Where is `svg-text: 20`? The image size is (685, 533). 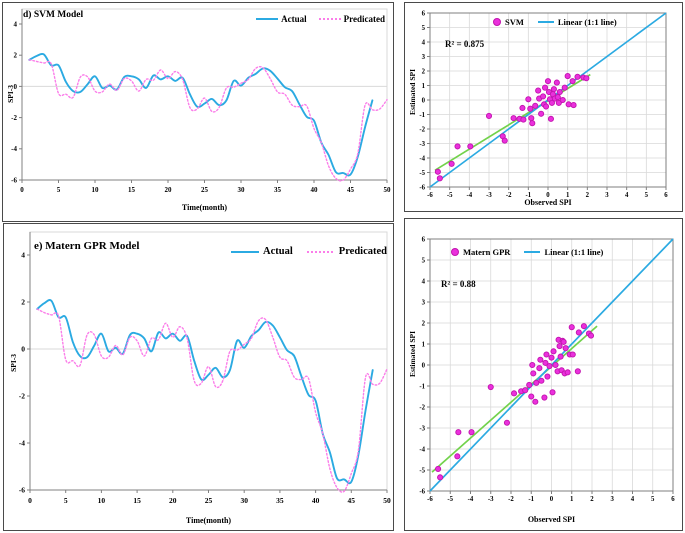
svg-text: 20 is located at coordinates (173, 500).